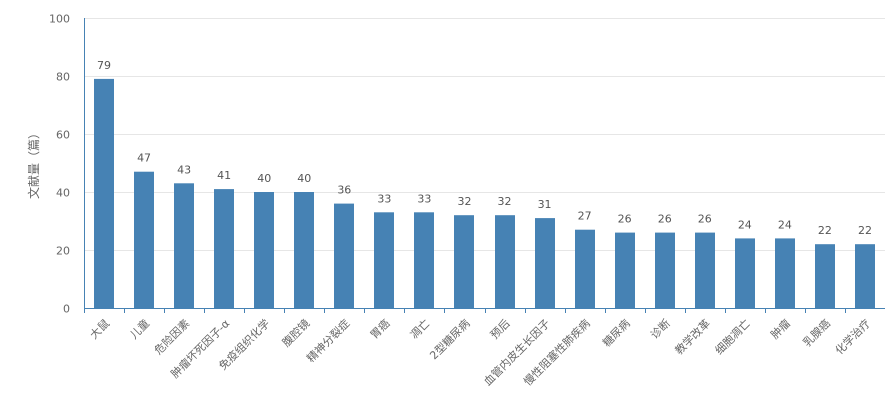 This screenshot has height=410, width=893. I want to click on y-tick-label: 20, so click(63, 251).